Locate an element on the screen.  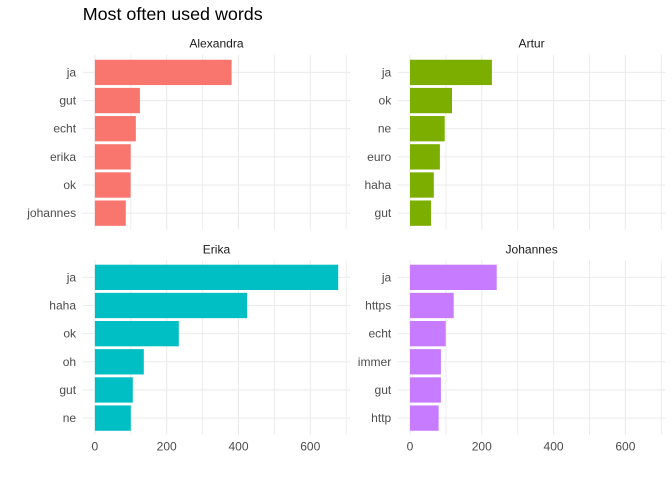
svg-text: Alexandra is located at coordinates (216, 43).